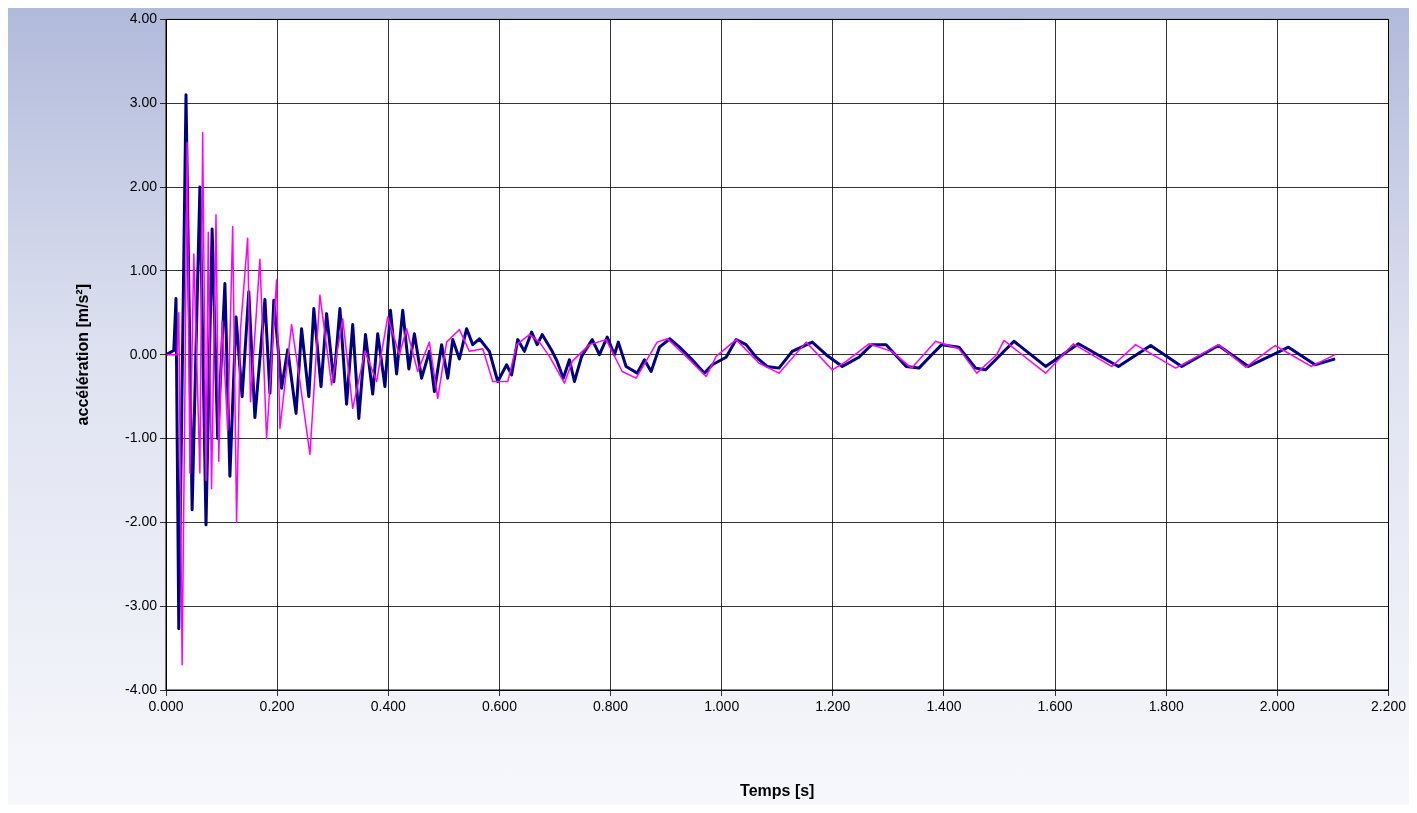  Describe the element at coordinates (143, 18) in the screenshot. I see `y-tick-label: 4.00` at that location.